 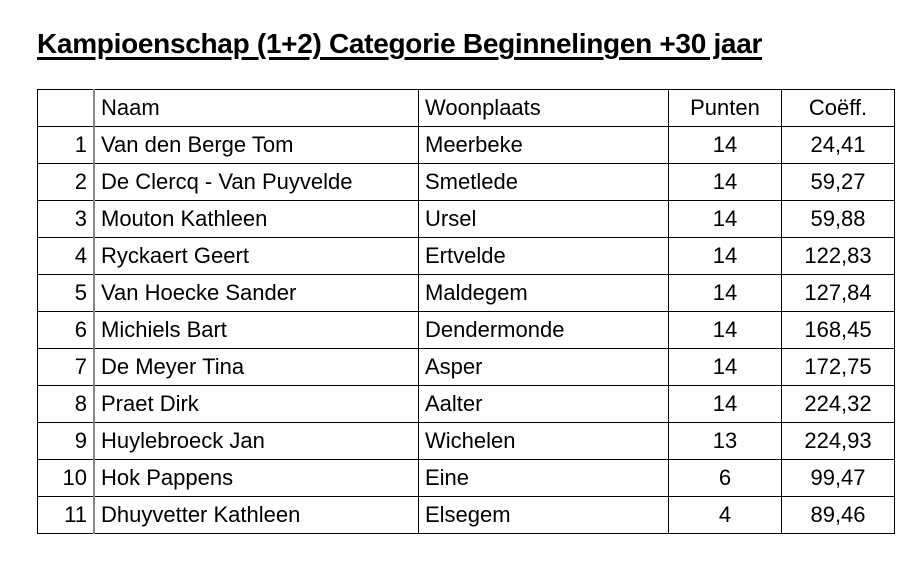 I want to click on cell-name: Ryckaert Geert, so click(x=256, y=256).